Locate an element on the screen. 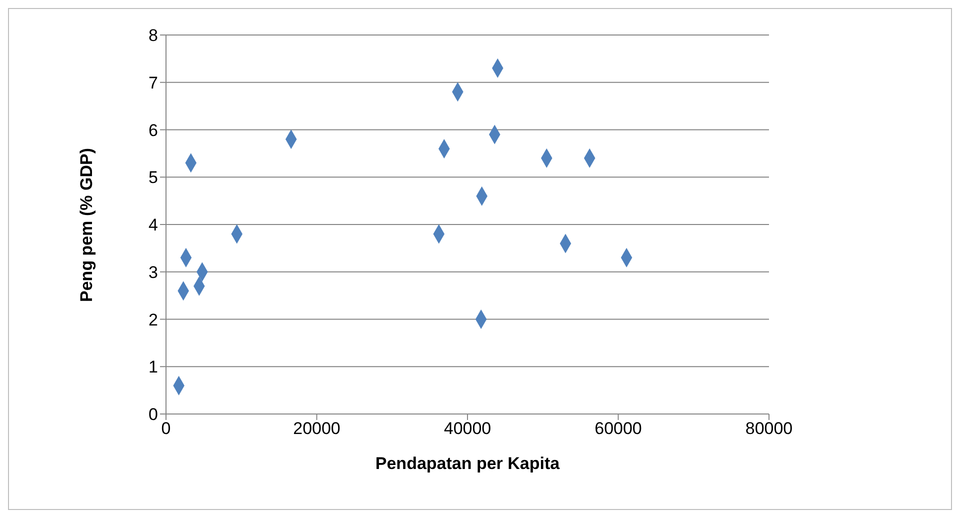  x-tick-label: 60000 is located at coordinates (618, 428).